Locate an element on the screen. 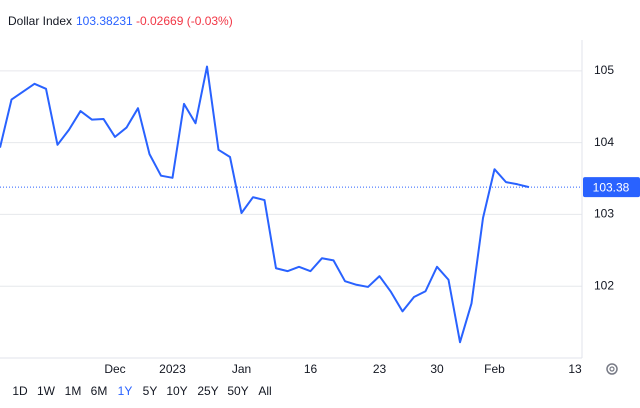 The image size is (640, 408). range-button: 50Y is located at coordinates (237, 391).